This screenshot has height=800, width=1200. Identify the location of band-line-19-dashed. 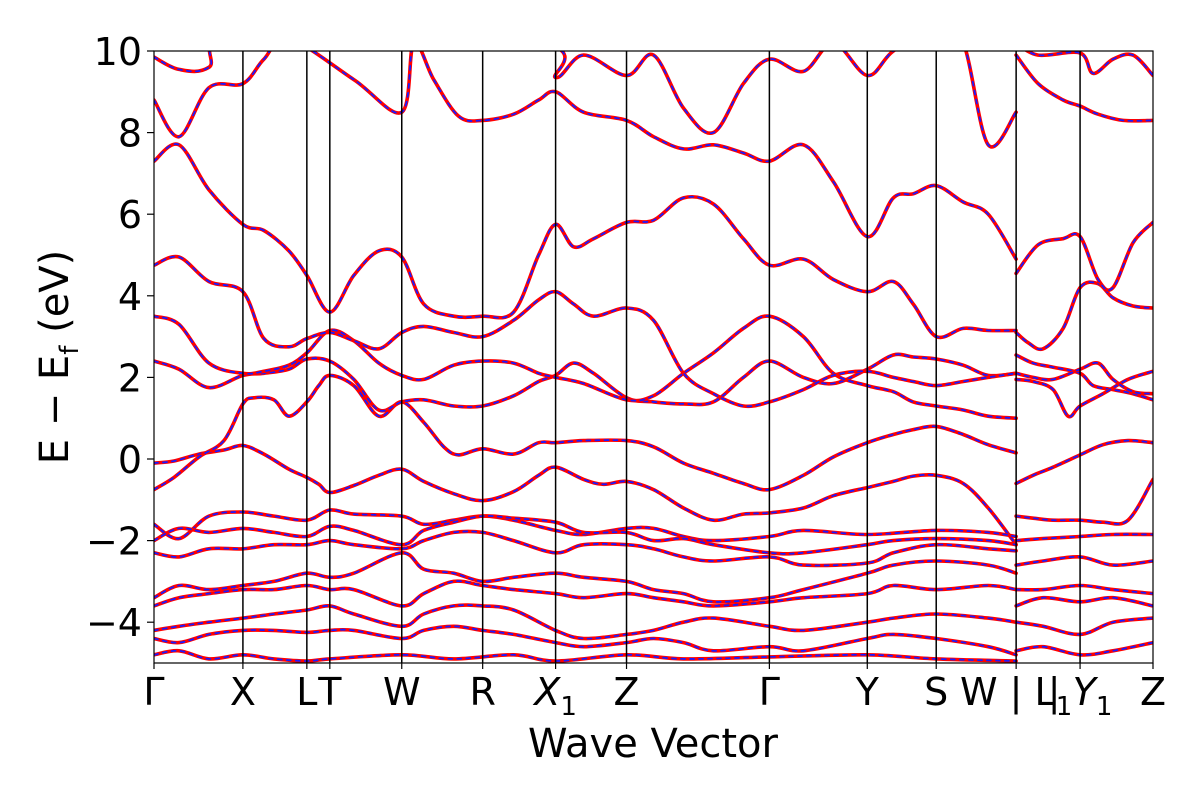
(1084, 394).